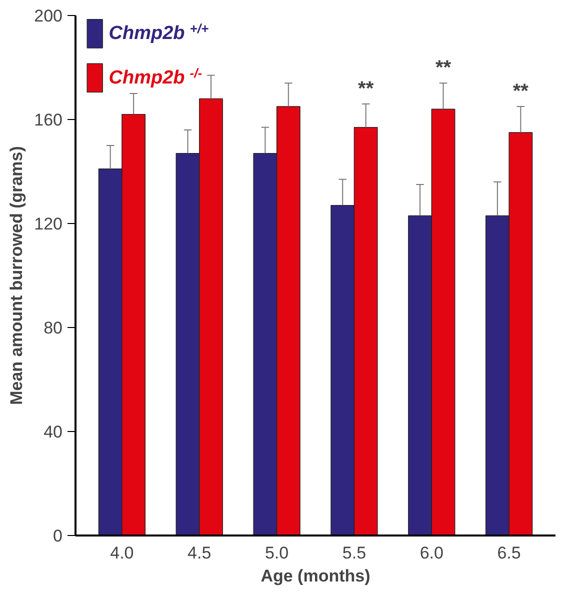  Describe the element at coordinates (48, 16) in the screenshot. I see `y-tick-label: 200` at that location.